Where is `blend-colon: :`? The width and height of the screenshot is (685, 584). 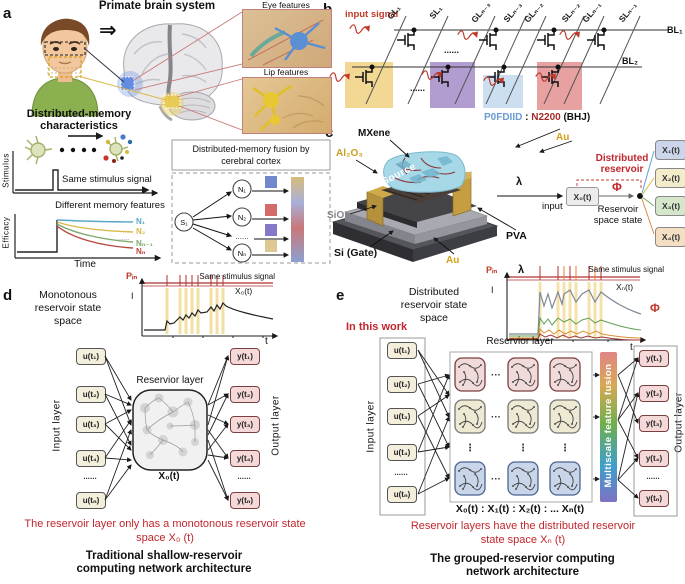 blend-colon: : is located at coordinates (527, 117).